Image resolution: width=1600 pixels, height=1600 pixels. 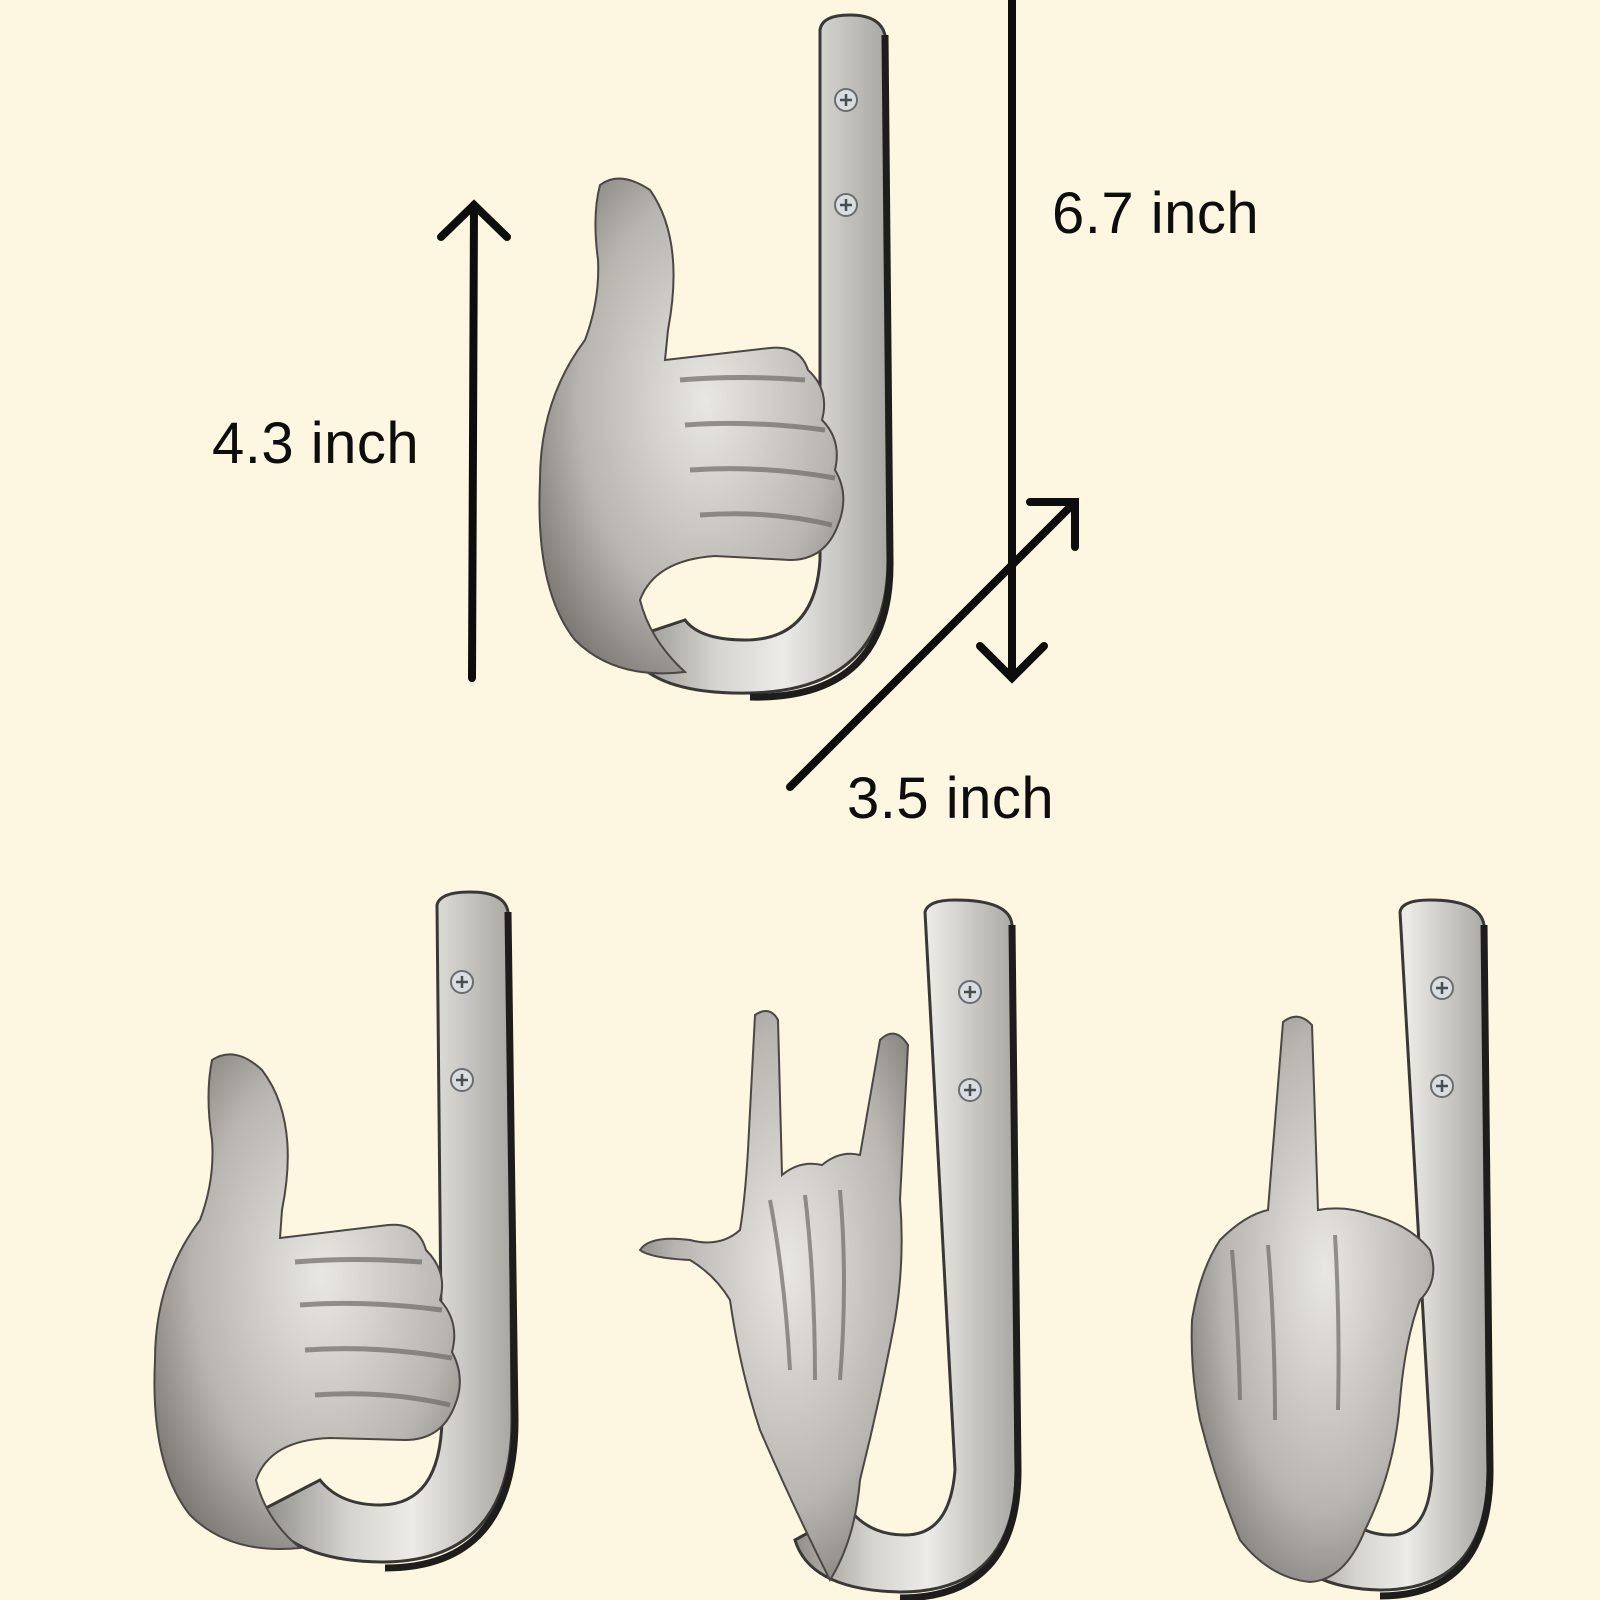 I want to click on hook-middle-finger, so click(x=1342, y=1249).